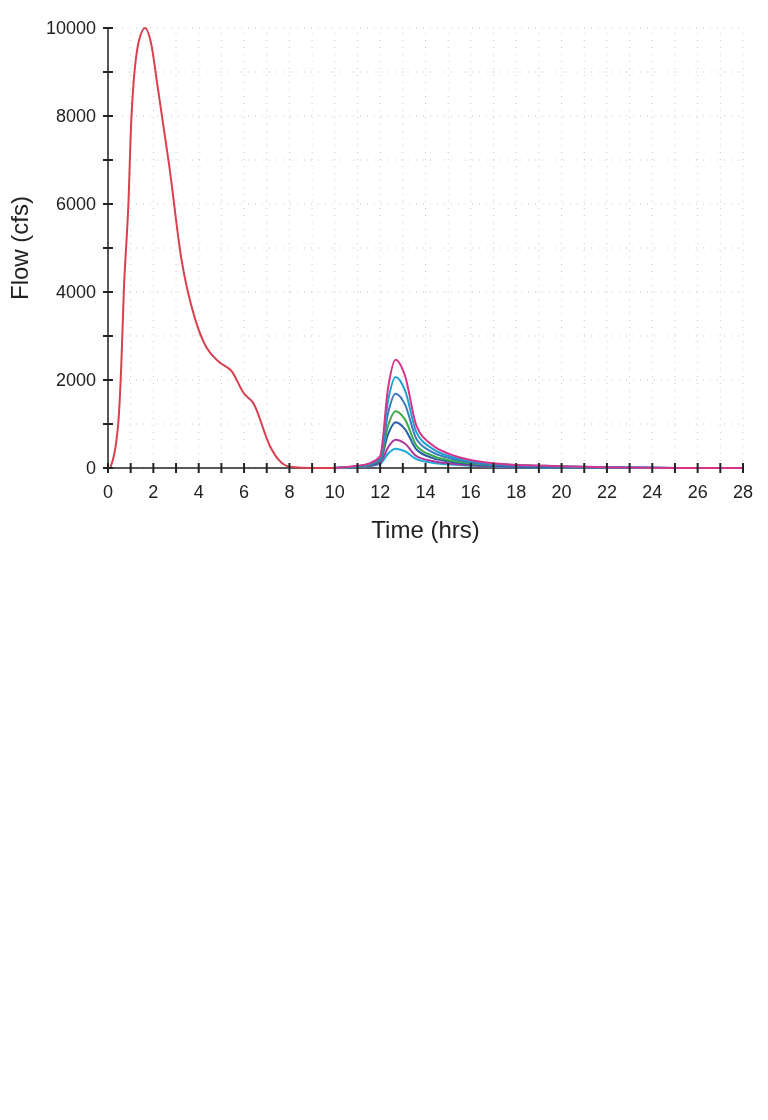 This screenshot has height=1120, width=768. What do you see at coordinates (289, 492) in the screenshot?
I see `x-tick-label: 8` at bounding box center [289, 492].